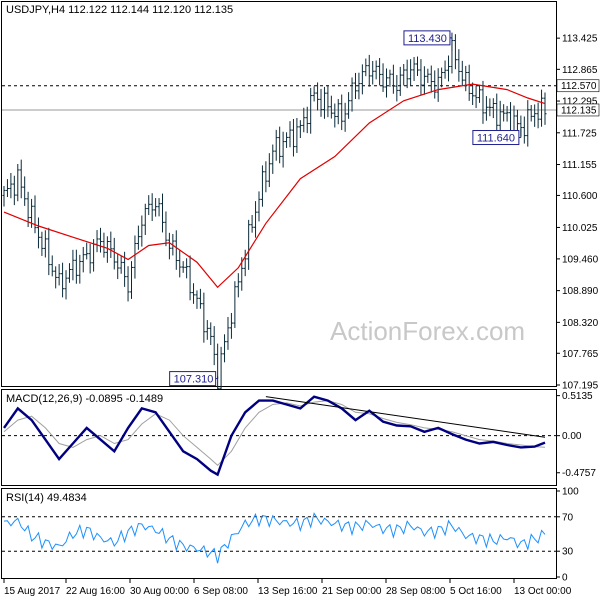 The width and height of the screenshot is (600, 600). Describe the element at coordinates (580, 70) in the screenshot. I see `price-y-tick-label: 112.865` at that location.